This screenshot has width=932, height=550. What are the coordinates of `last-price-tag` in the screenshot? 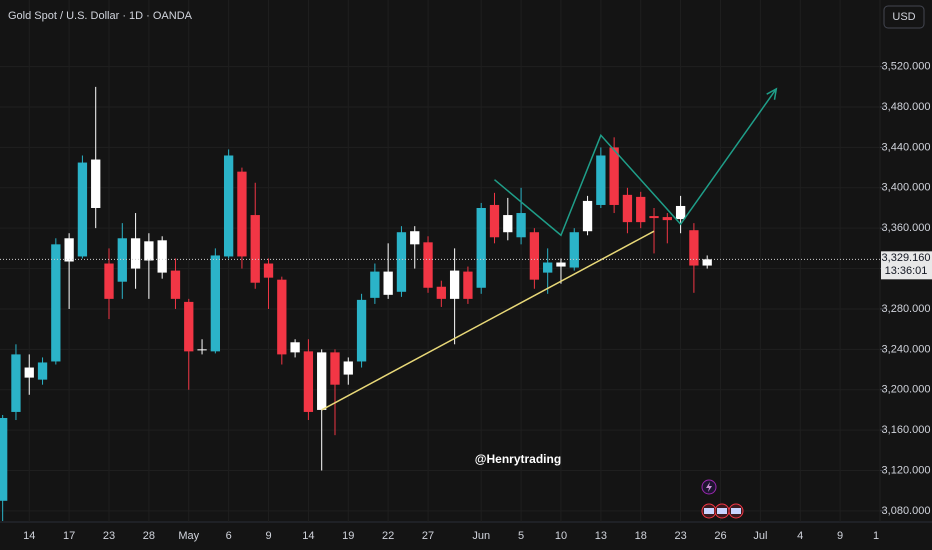 It's located at (906, 265).